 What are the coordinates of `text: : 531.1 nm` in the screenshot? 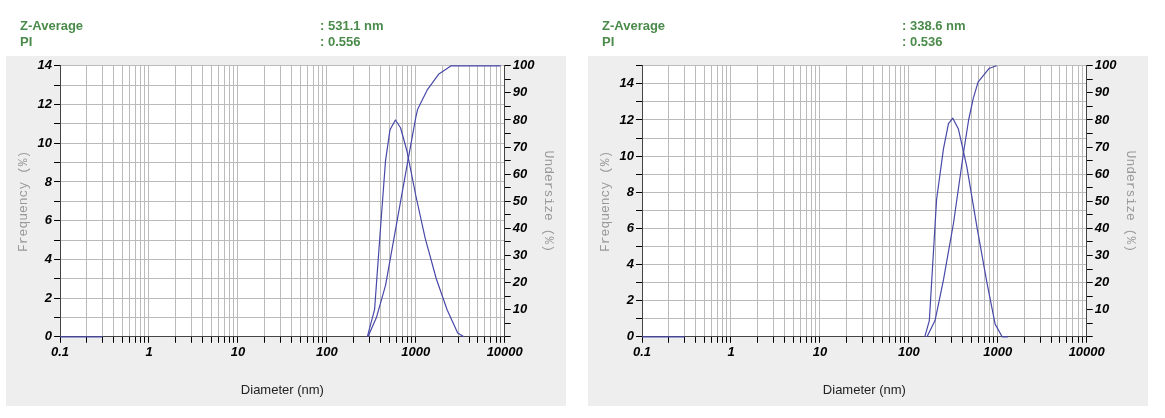 It's located at (352, 26).